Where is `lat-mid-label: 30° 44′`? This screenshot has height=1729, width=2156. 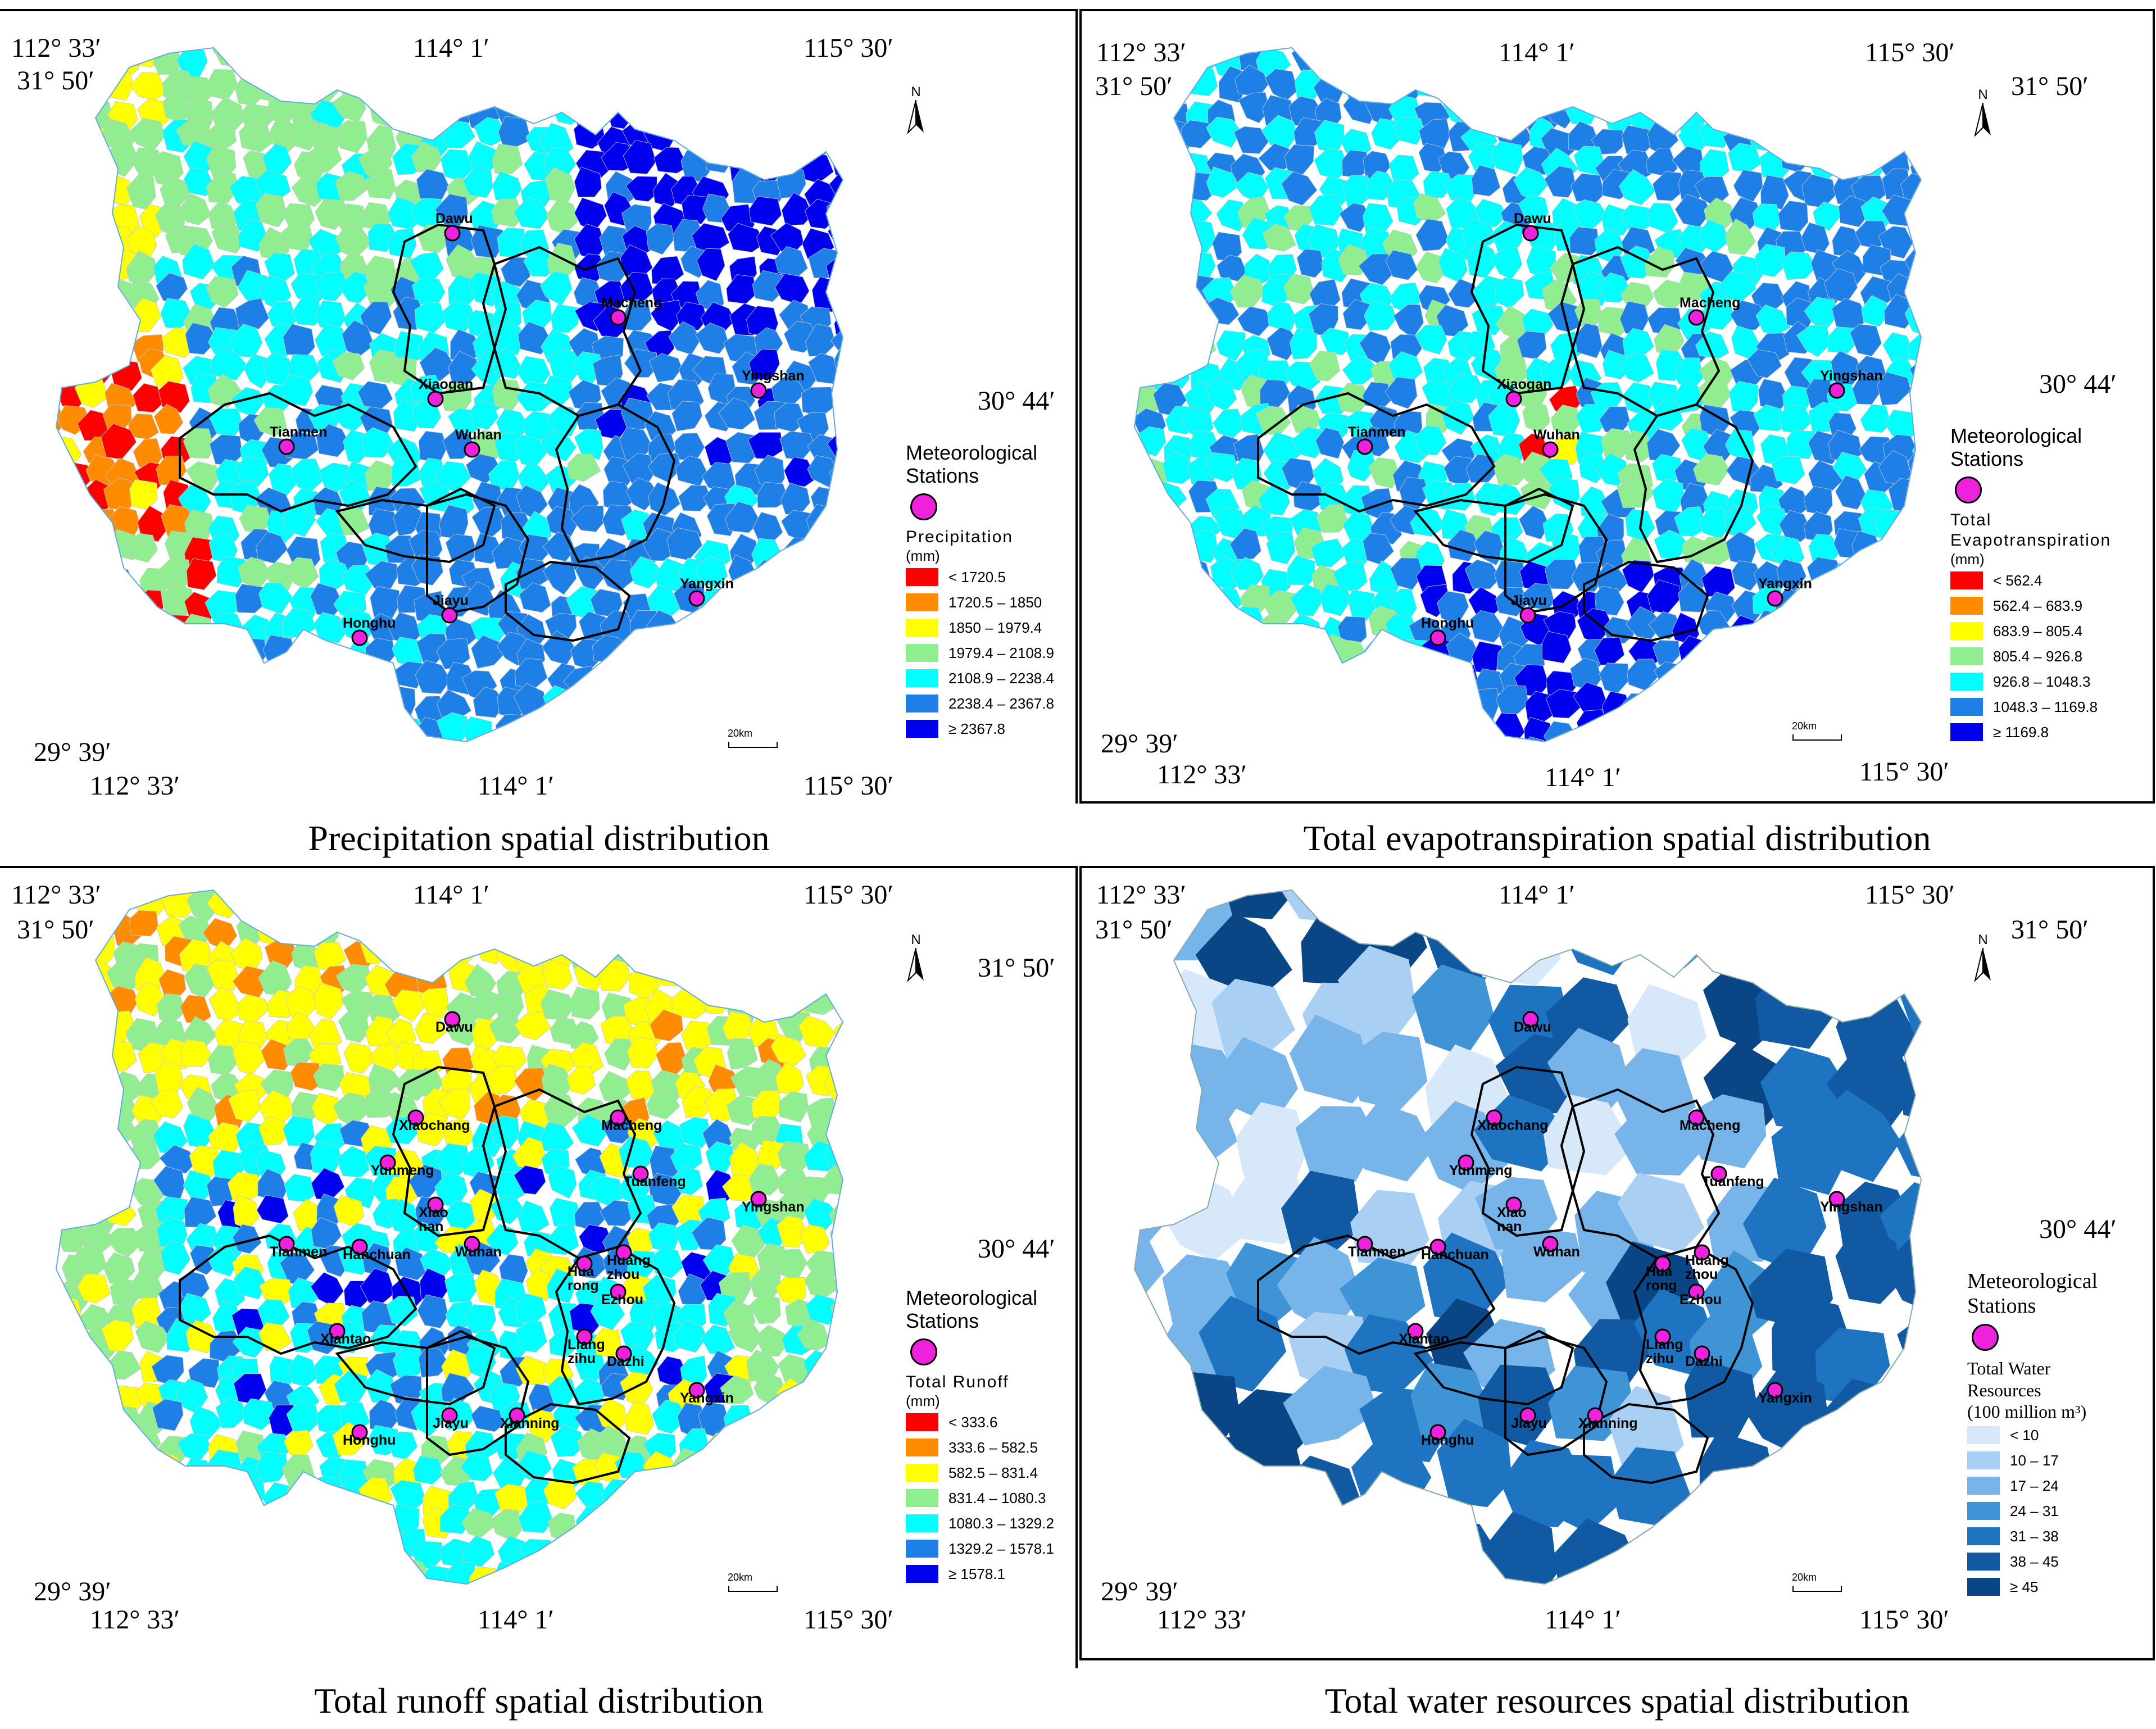
lat-mid-label: 30° 44′ is located at coordinates (2078, 384).